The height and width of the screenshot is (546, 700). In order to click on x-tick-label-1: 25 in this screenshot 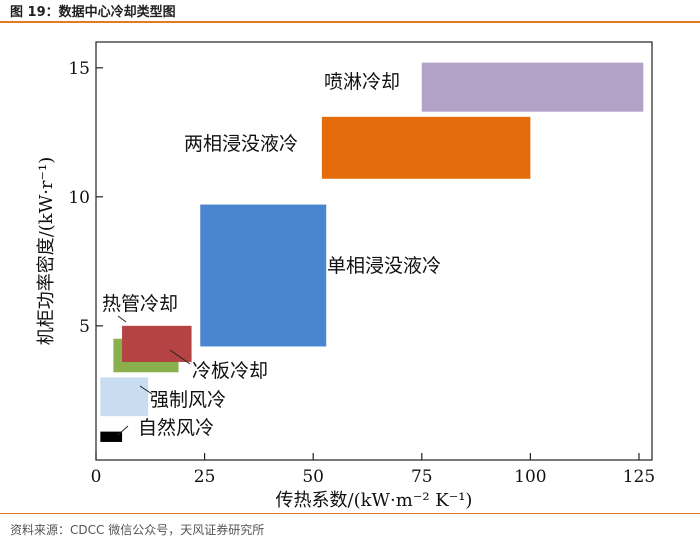, I will do `click(205, 477)`.